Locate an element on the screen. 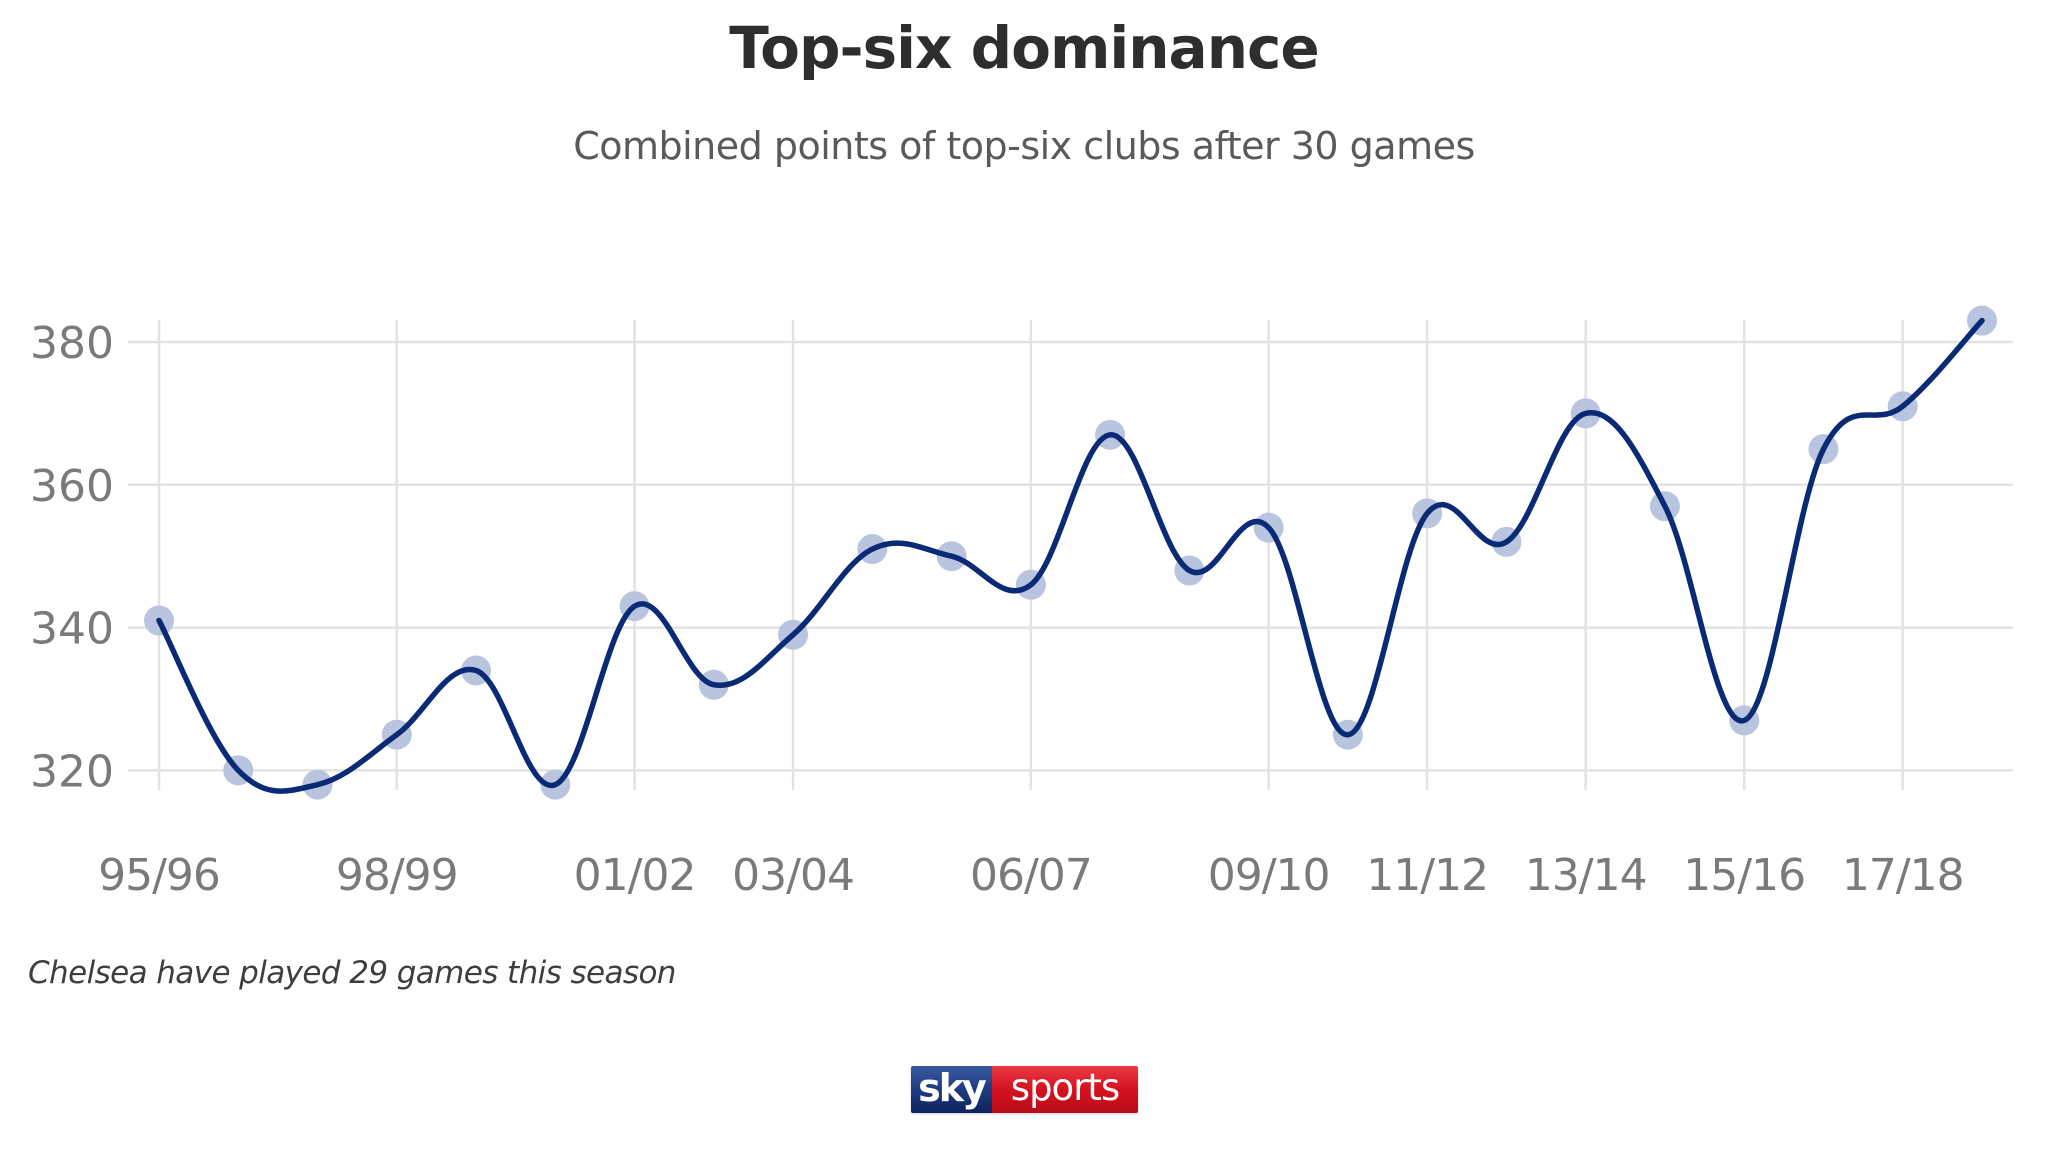 The height and width of the screenshot is (1152, 2048). x-tick-label: 15/16 is located at coordinates (1744, 875).